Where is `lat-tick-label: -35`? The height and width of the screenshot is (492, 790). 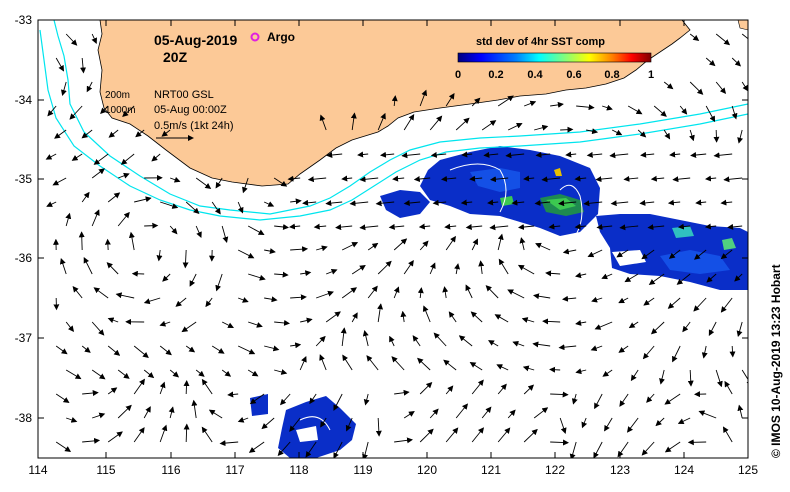 lat-tick-label: -35 is located at coordinates (24, 179).